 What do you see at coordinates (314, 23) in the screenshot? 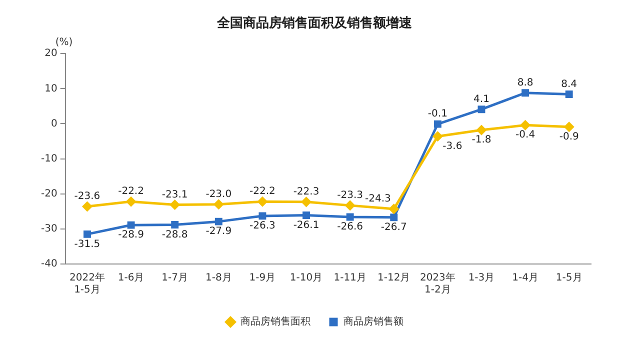
I see `chart-title: 全国商品房销售面积及销售额增速` at bounding box center [314, 23].